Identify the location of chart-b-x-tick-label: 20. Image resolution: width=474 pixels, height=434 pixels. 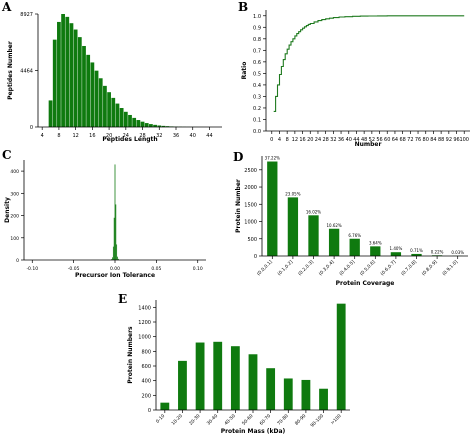
(310, 140).